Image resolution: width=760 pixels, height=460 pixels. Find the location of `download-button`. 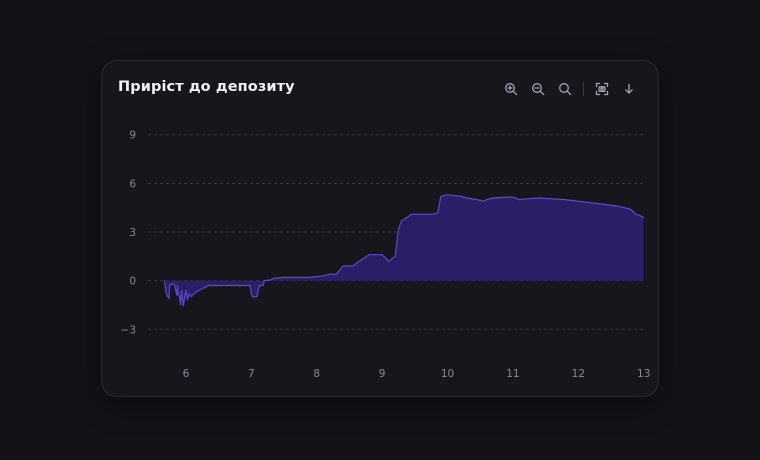

download-button is located at coordinates (629, 89).